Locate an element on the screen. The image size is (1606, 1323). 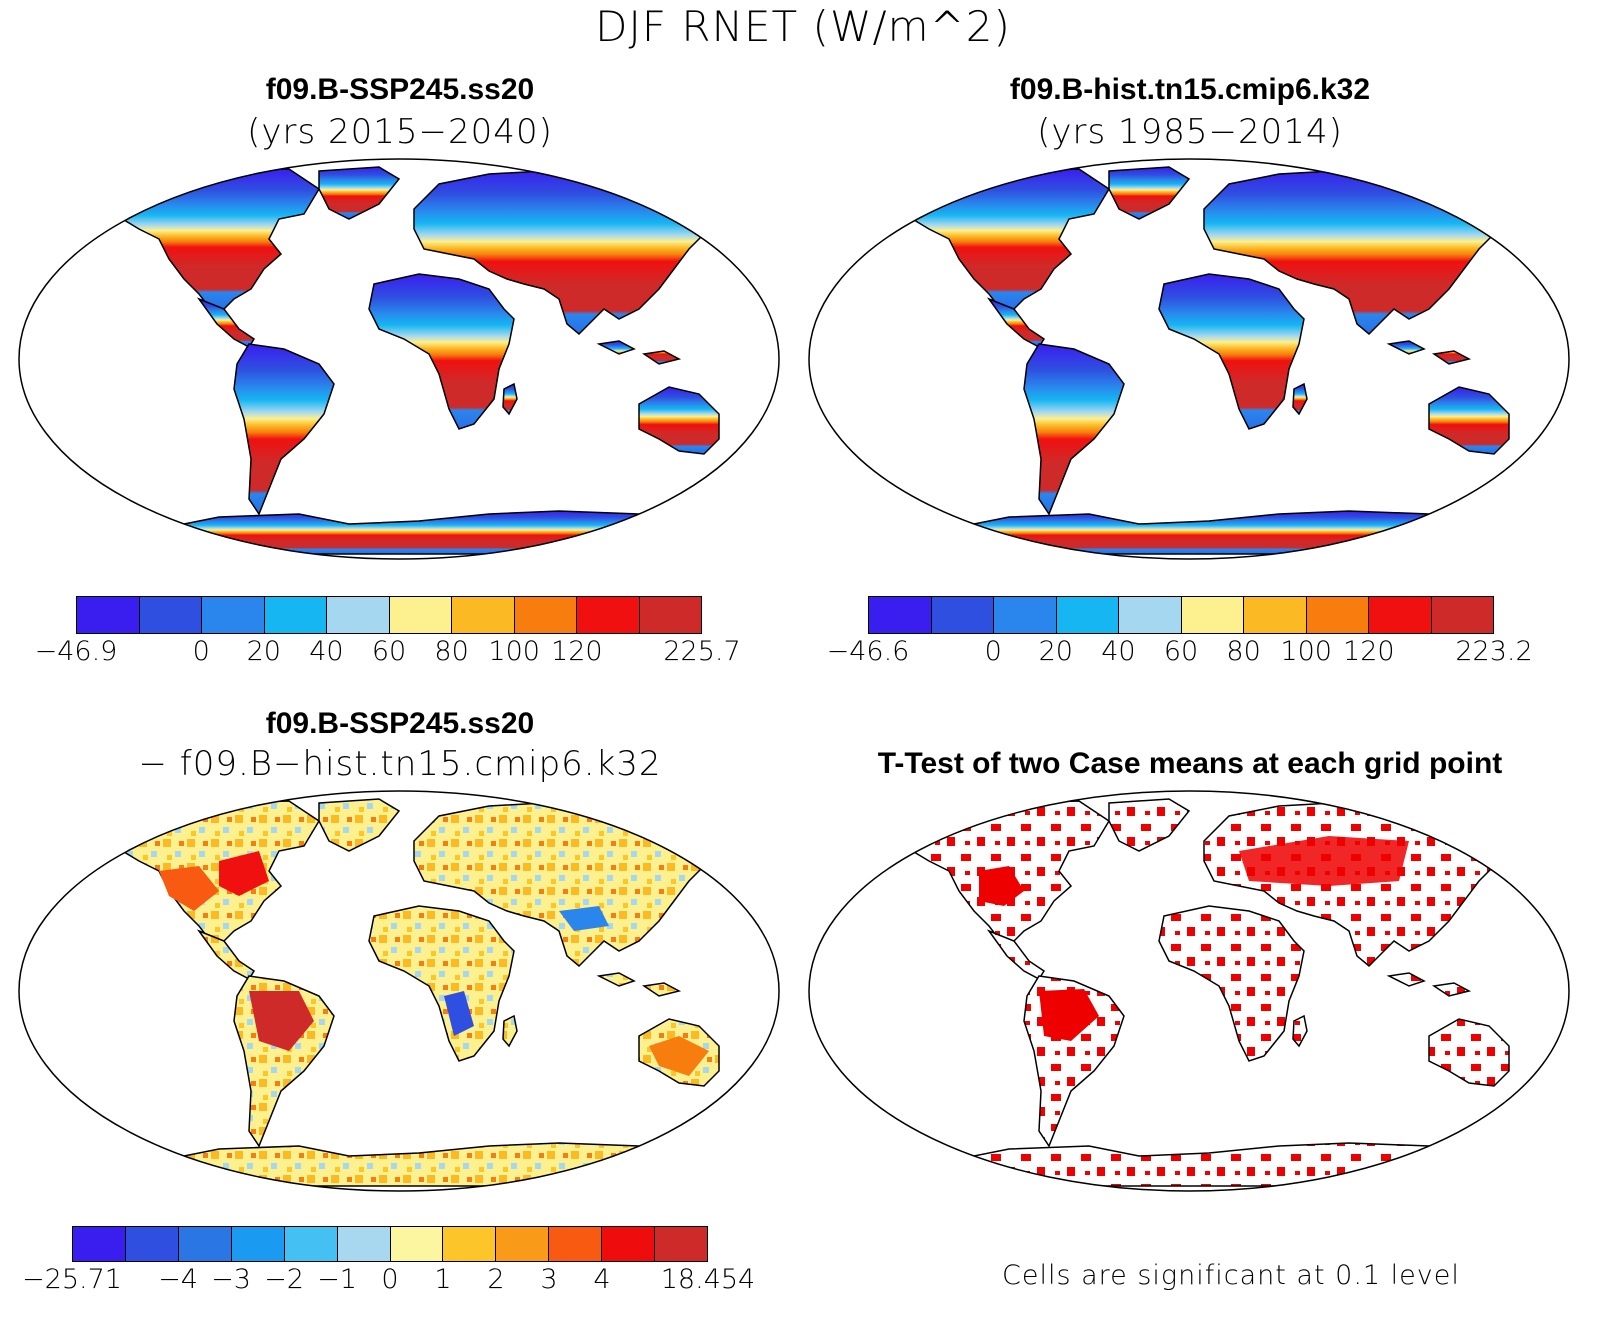
panel-subtitle-top-right: (yrs 1985−2014) is located at coordinates (1190, 132).